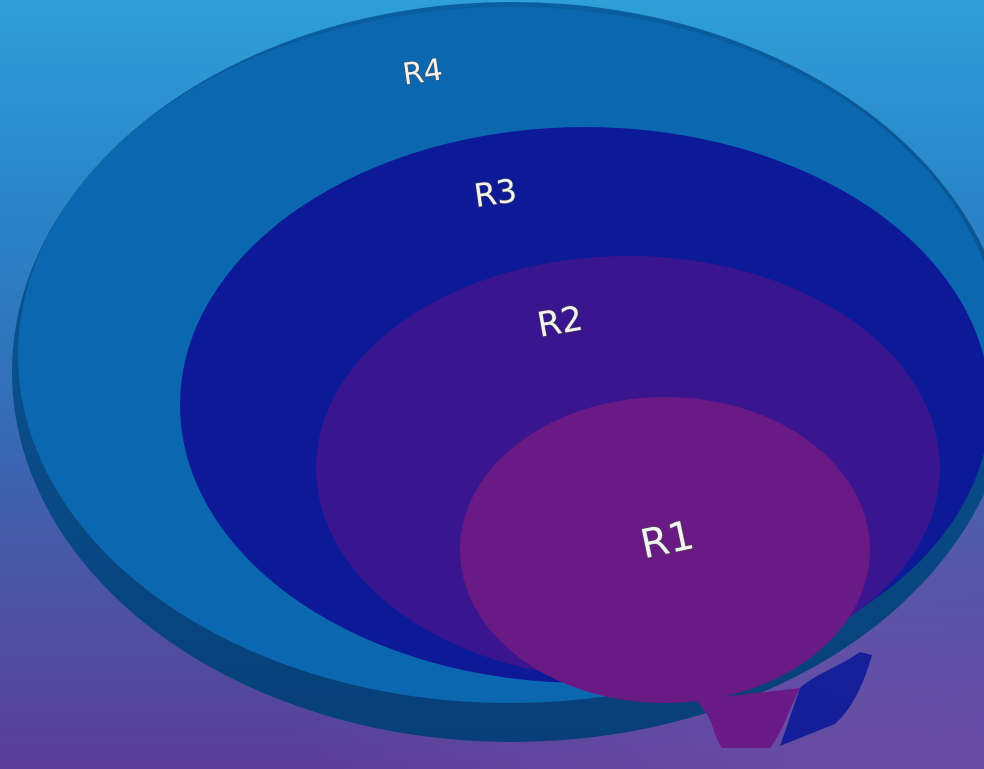 Image resolution: width=984 pixels, height=769 pixels. What do you see at coordinates (495, 193) in the screenshot?
I see `region-r3-label: R3` at bounding box center [495, 193].